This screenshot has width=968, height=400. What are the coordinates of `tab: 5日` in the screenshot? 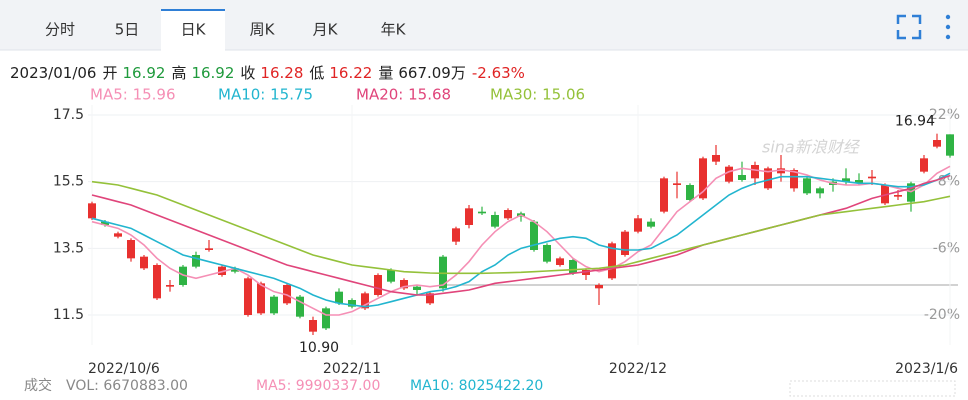 It's located at (127, 30).